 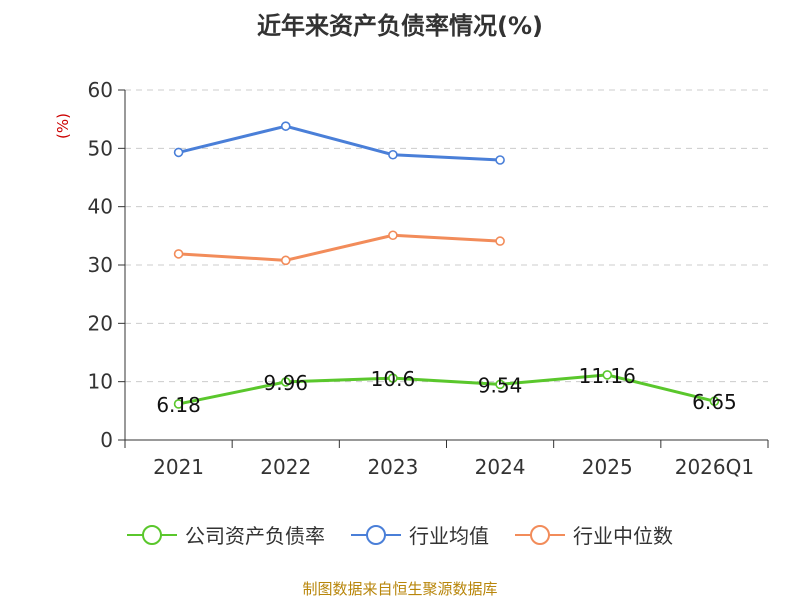 I want to click on chart-title: 近年来资产负债率情况(%), so click(x=400, y=26).